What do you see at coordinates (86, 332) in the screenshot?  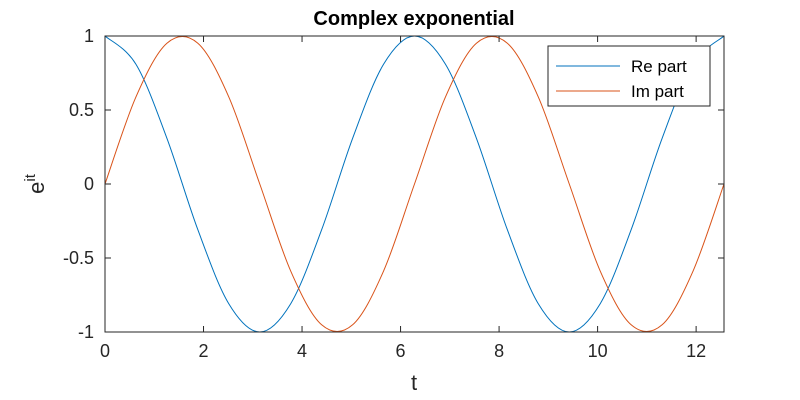 I see `y-tick-label: -1` at bounding box center [86, 332].